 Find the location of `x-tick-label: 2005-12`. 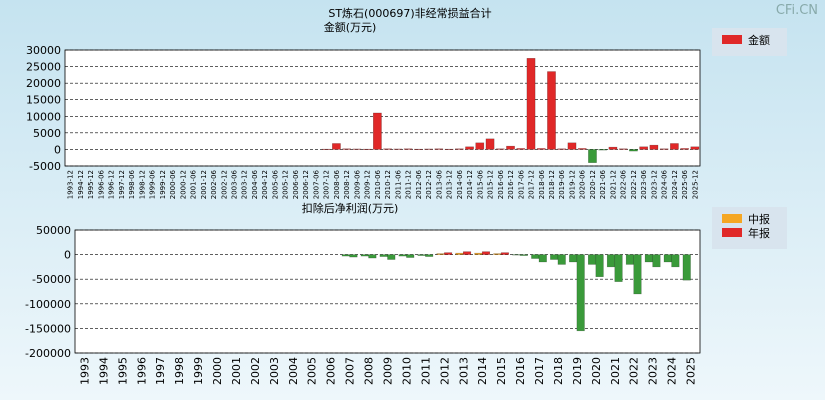

x-tick-label: 2005-12 is located at coordinates (286, 184).